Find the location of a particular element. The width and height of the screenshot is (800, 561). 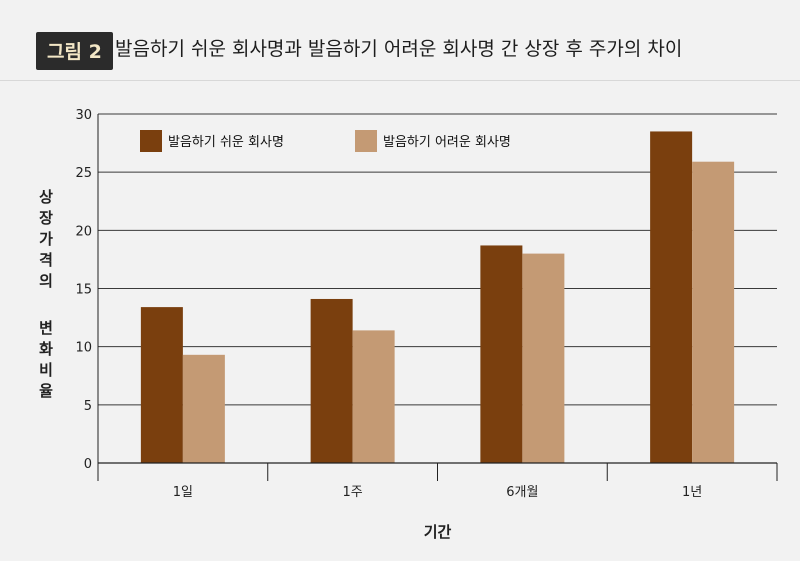

figure-label-badge: 그림 2 is located at coordinates (74, 51).